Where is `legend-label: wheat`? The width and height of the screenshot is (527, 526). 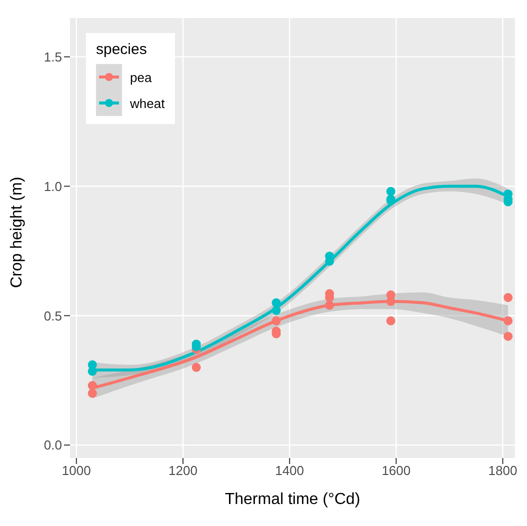
legend-label: wheat is located at coordinates (147, 103).